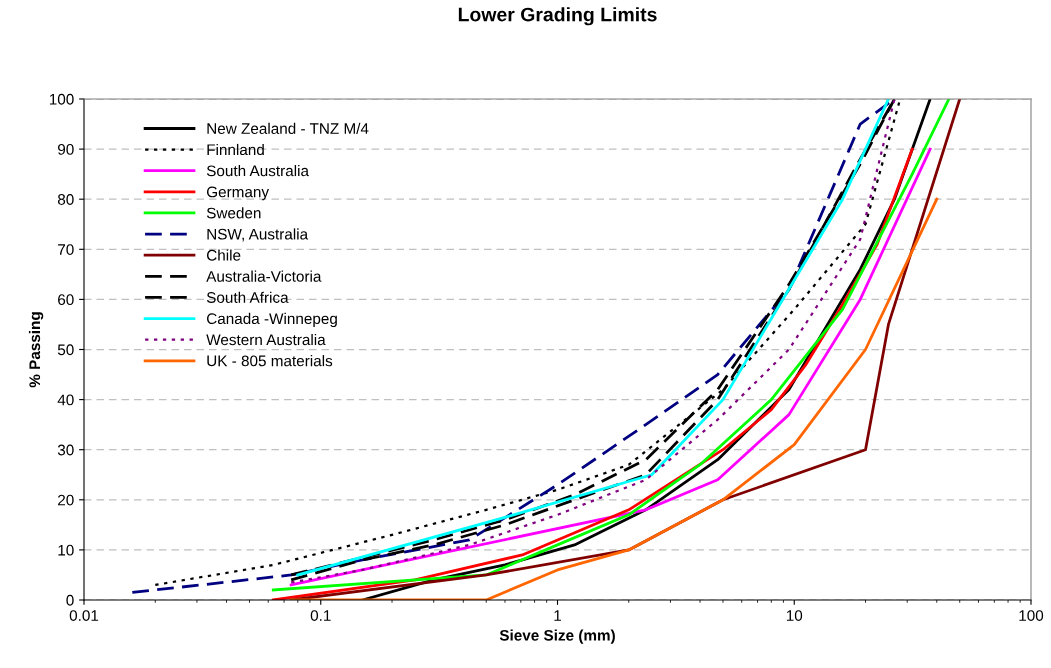 The image size is (1051, 668). What do you see at coordinates (266, 339) in the screenshot?
I see `legend-label: Western Australia` at bounding box center [266, 339].